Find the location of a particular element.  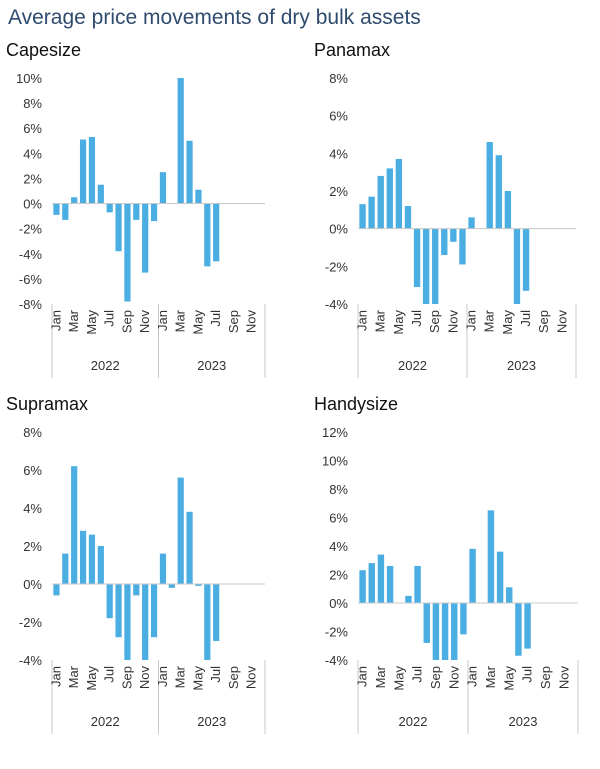

panel-title-capesize: Capesize is located at coordinates (44, 50).